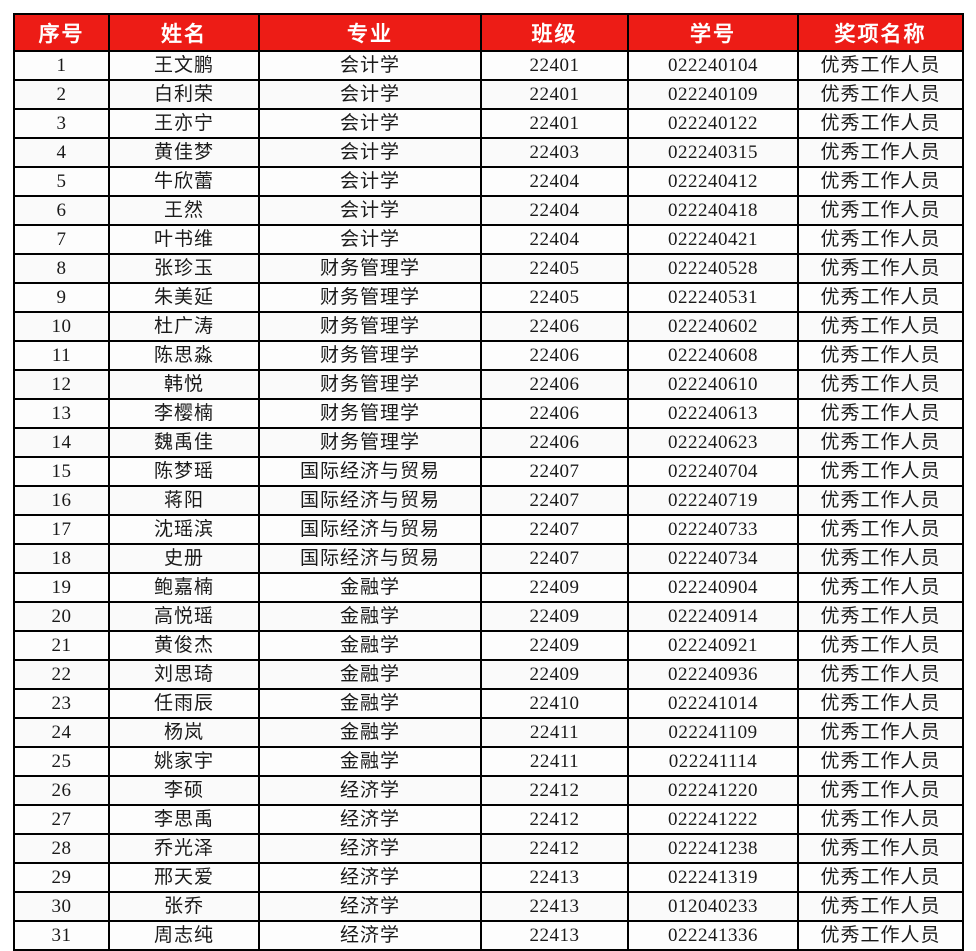 The height and width of the screenshot is (951, 976). What do you see at coordinates (488, 558) in the screenshot?
I see `table-row: 18 史册 国际经济与贸易 22407 022240734 优秀工作人员` at bounding box center [488, 558].